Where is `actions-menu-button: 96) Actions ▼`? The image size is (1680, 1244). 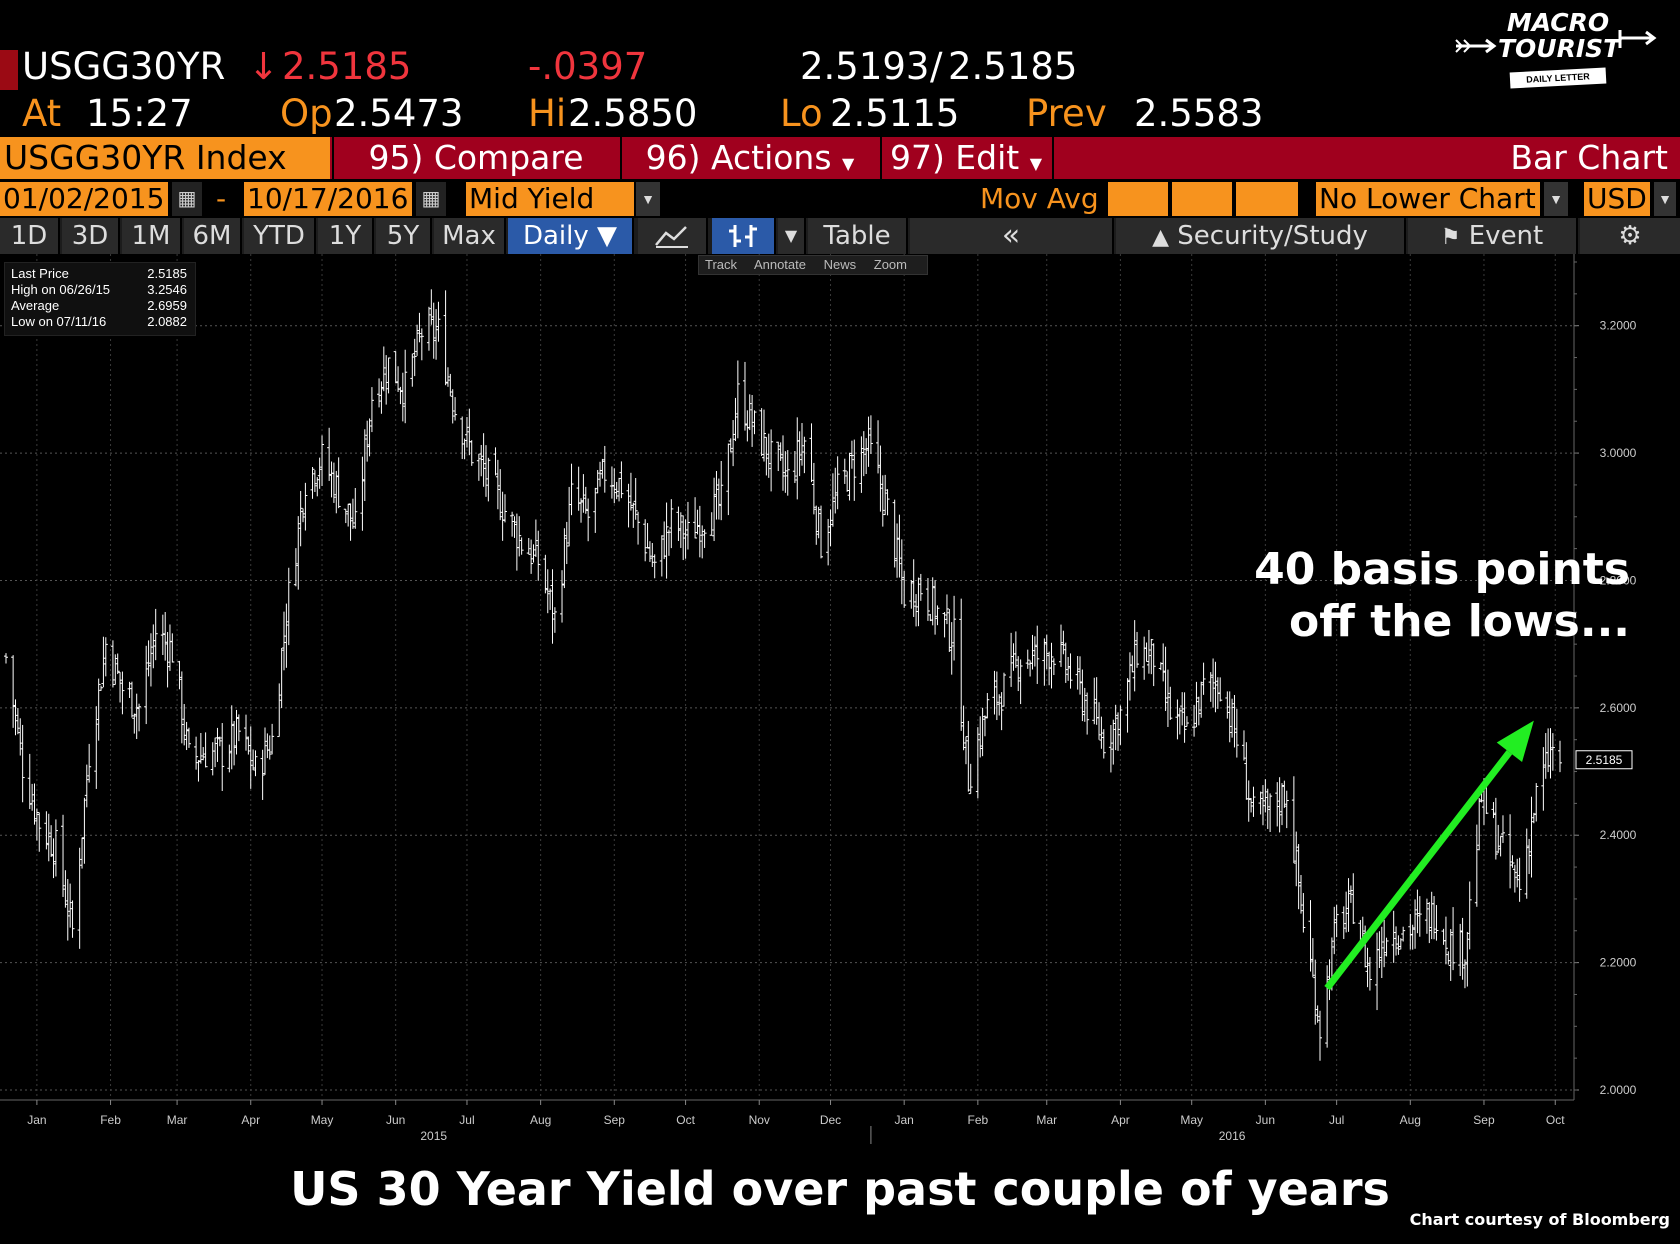
actions-menu-button: 96) Actions ▼ is located at coordinates (749, 158).